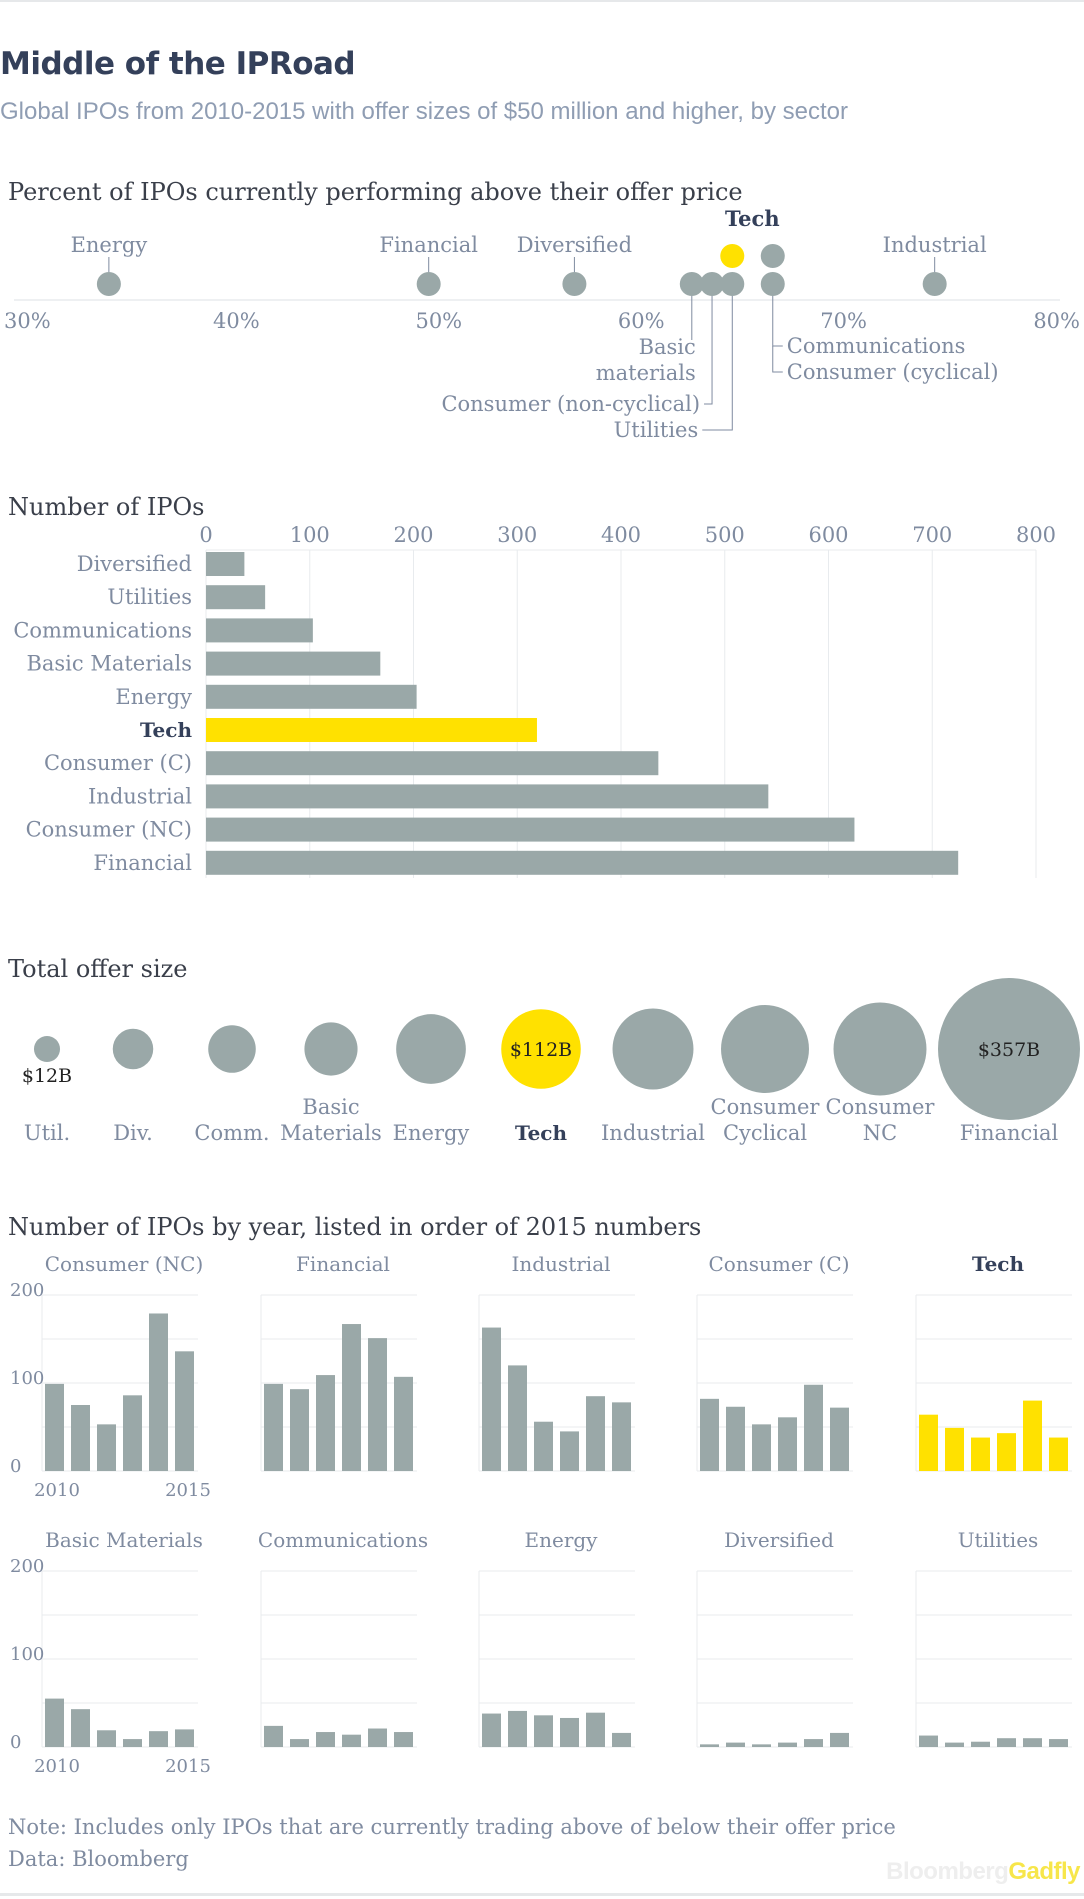 The height and width of the screenshot is (1899, 1084). What do you see at coordinates (231, 1133) in the screenshot?
I see `bubble-label-comm: Comm.` at bounding box center [231, 1133].